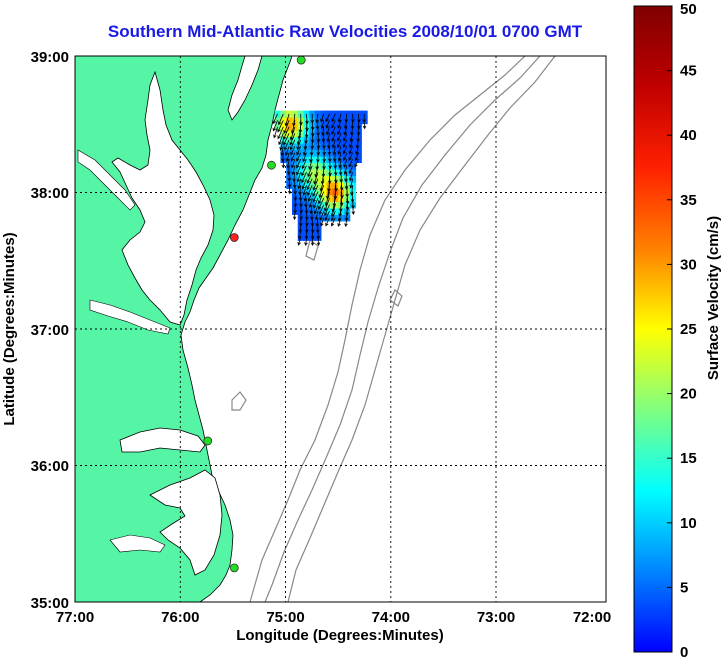  Describe the element at coordinates (50, 193) in the screenshot. I see `y-tick-label: 38:00` at that location.